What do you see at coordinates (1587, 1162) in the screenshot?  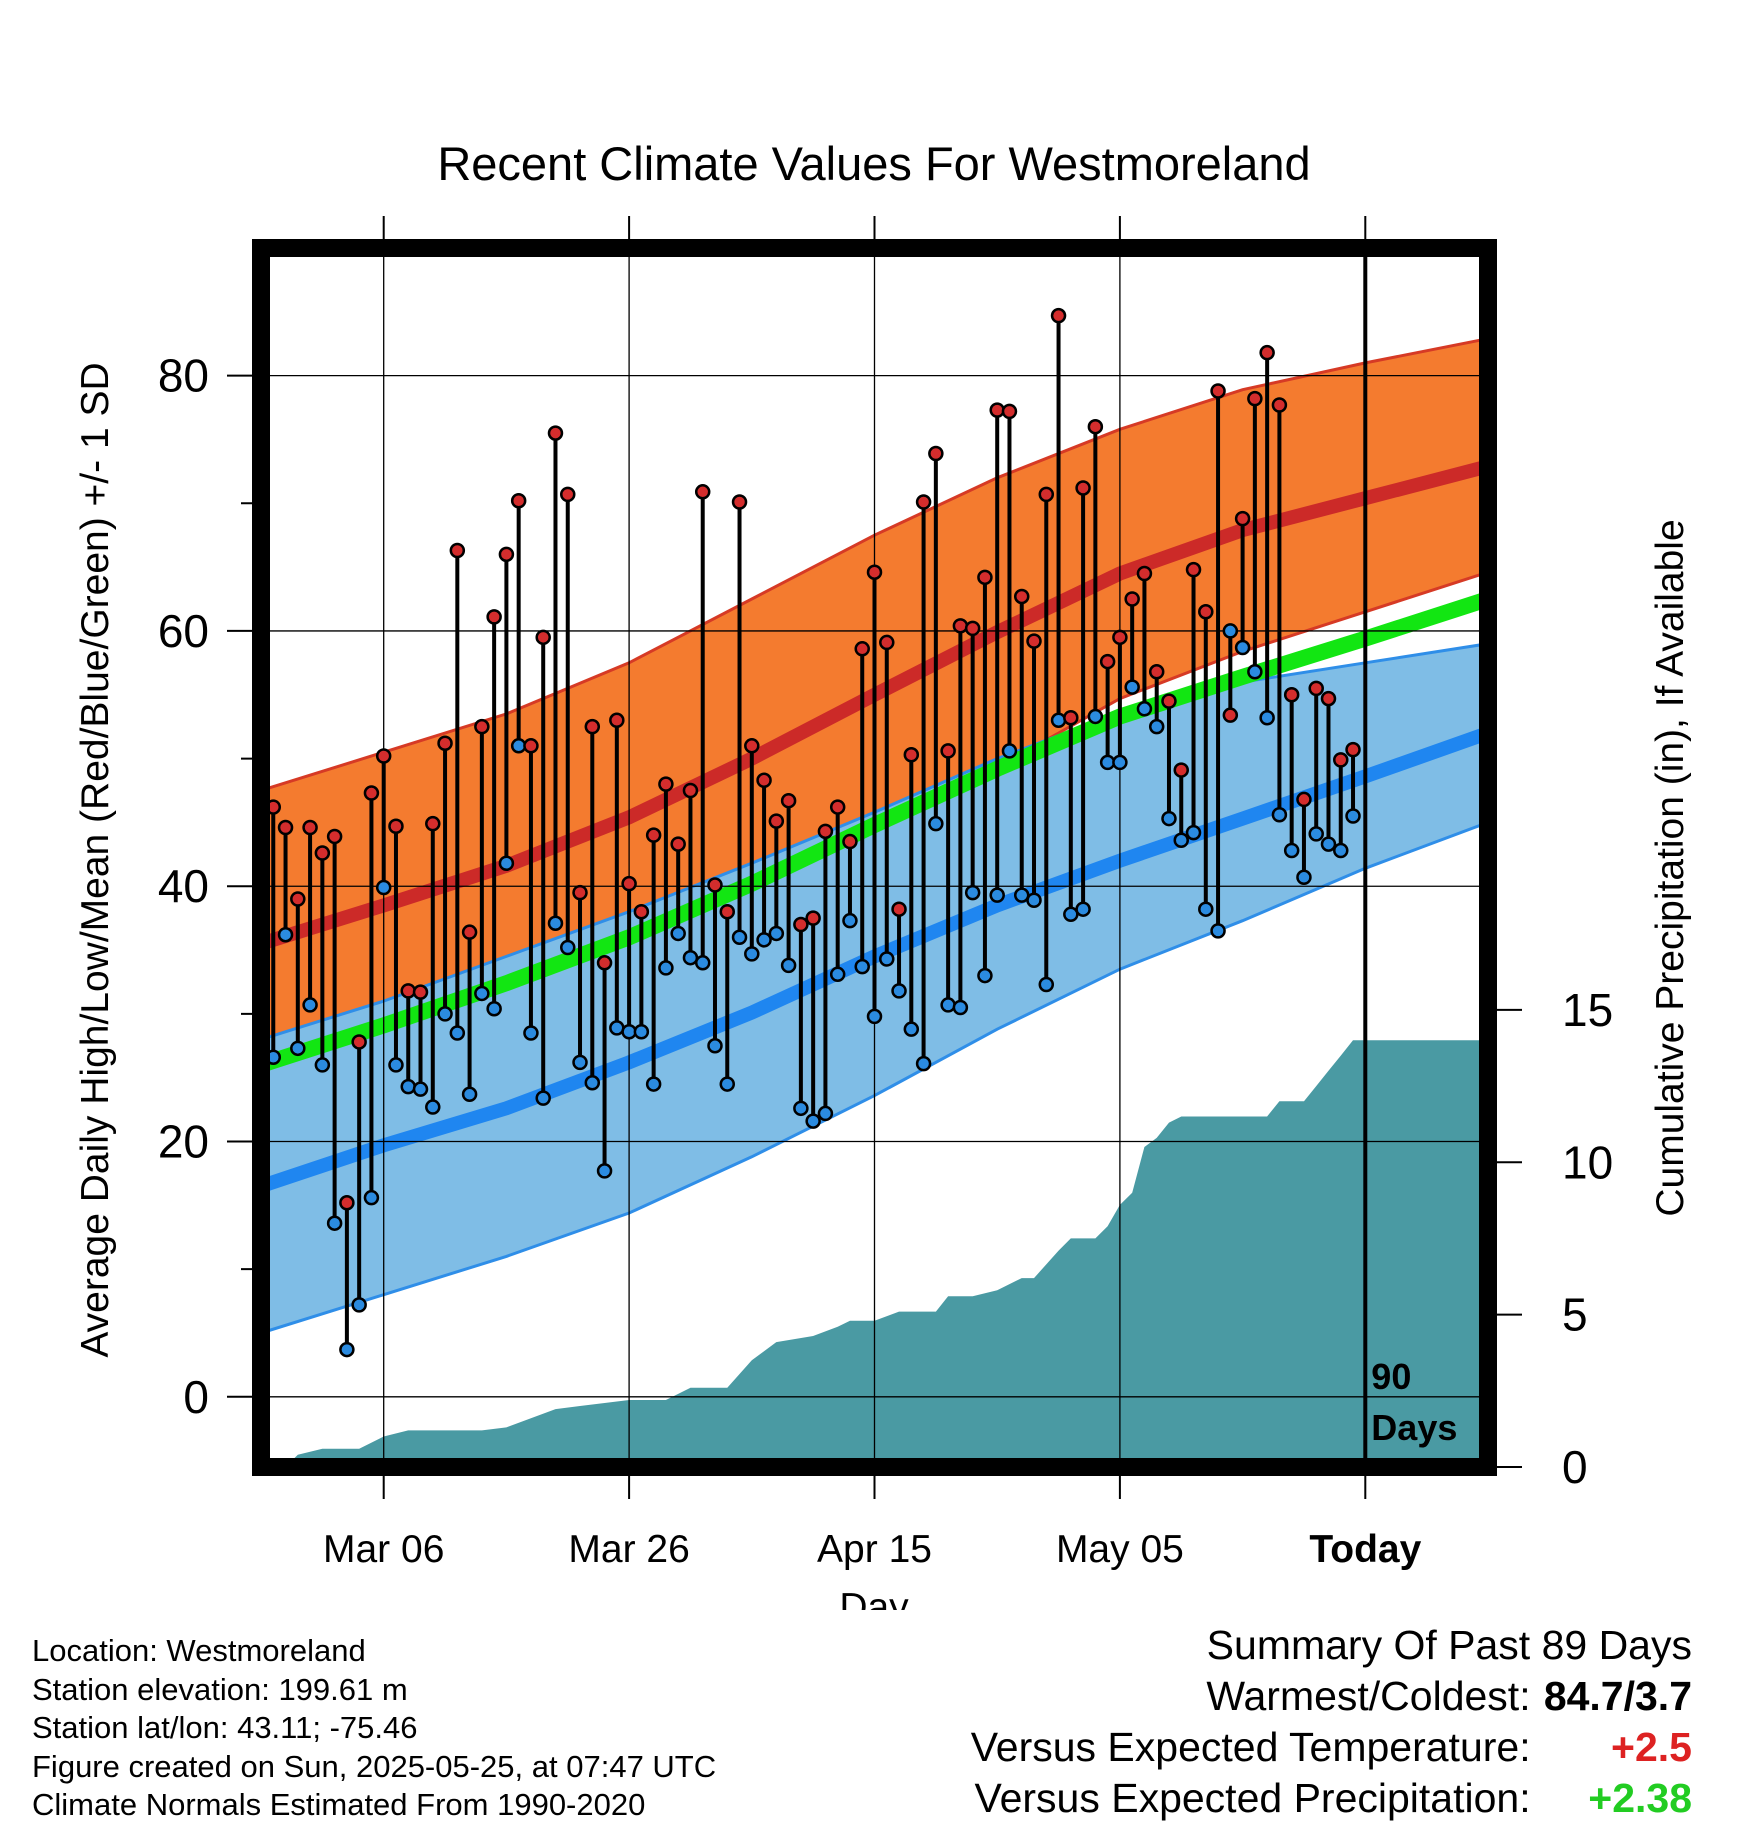 I see `y2-tick-label: 10` at bounding box center [1587, 1162].